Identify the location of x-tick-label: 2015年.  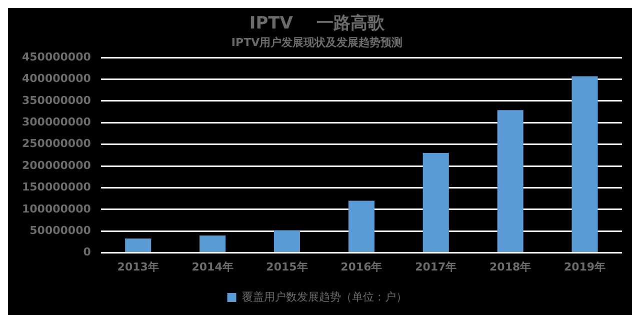
(287, 267).